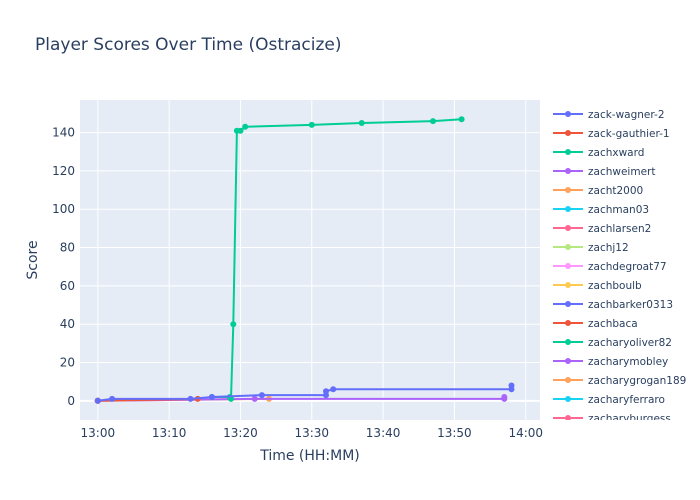 This screenshot has width=700, height=500. What do you see at coordinates (169, 433) in the screenshot?
I see `x-tick-label: 13:10` at bounding box center [169, 433].